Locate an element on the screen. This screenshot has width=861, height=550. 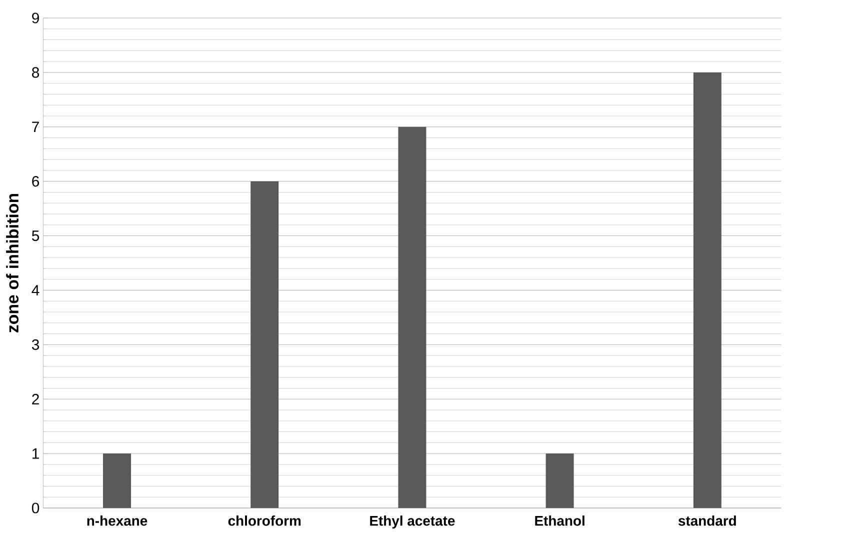
y-tick-label: 0 is located at coordinates (36, 508).